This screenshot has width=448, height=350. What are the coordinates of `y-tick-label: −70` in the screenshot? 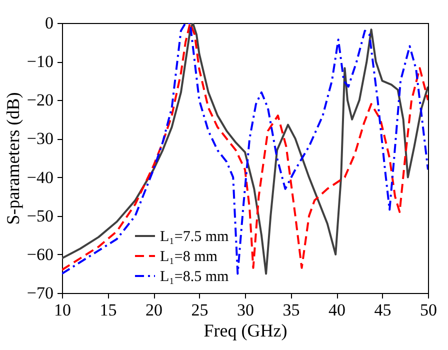 It's located at (40, 293).